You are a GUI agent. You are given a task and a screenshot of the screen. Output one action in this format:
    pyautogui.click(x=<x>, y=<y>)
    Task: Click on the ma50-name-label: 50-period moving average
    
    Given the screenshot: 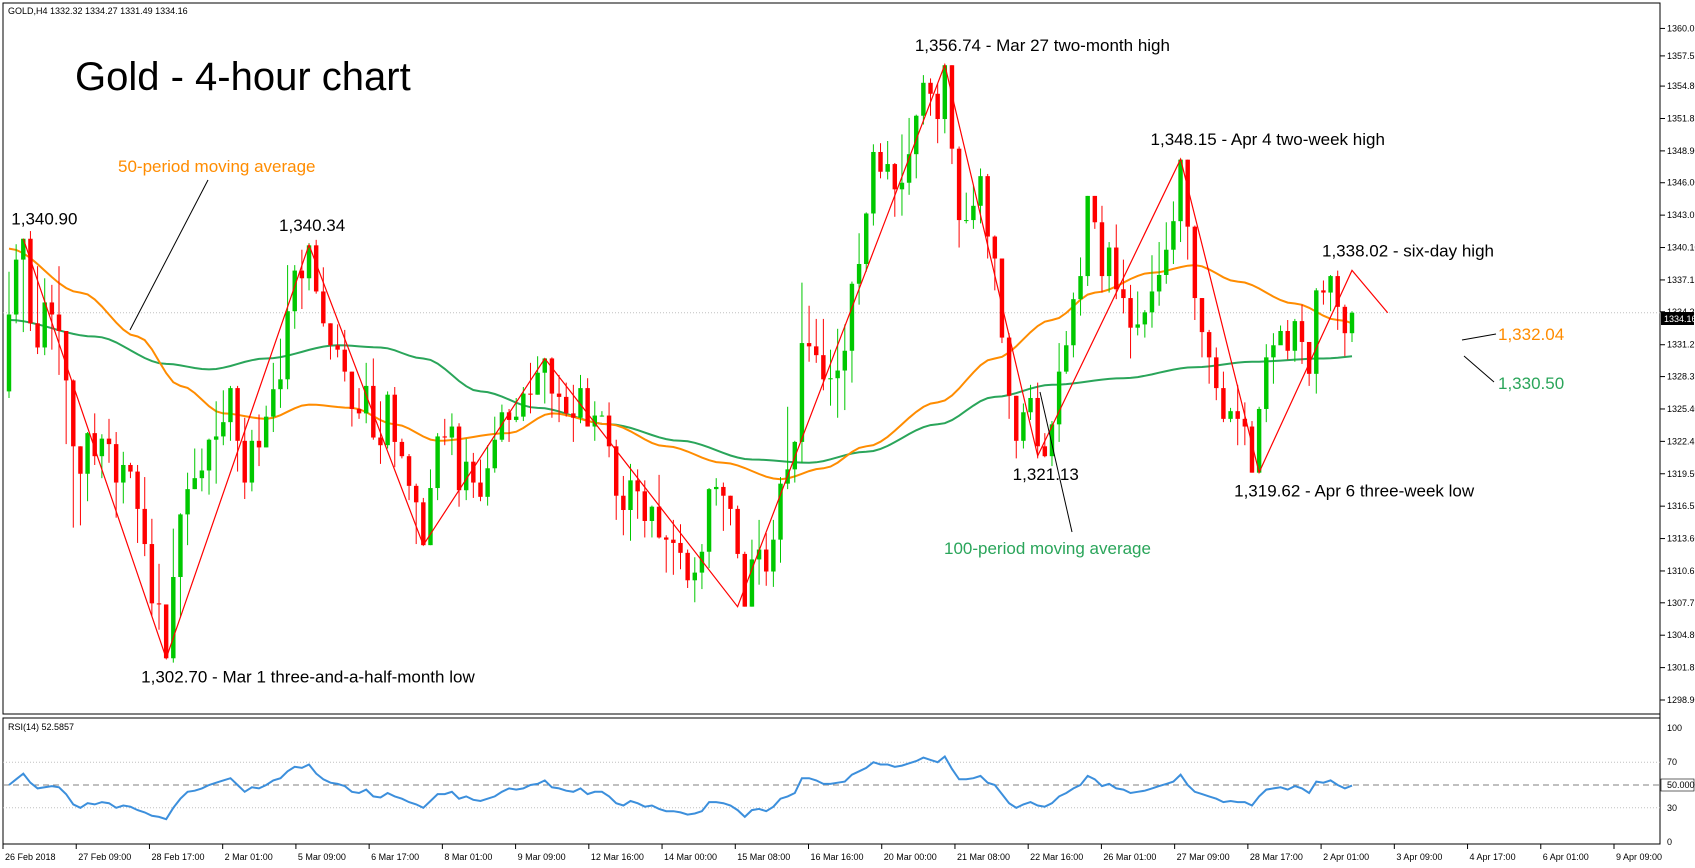 What is the action you would take?
    pyautogui.click(x=217, y=166)
    